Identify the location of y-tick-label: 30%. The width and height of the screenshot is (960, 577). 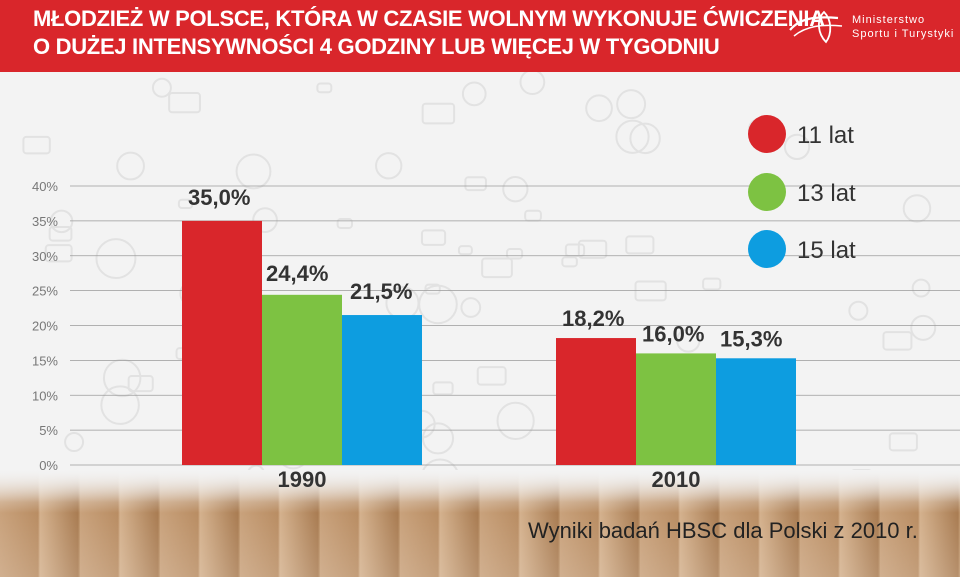
(45, 256).